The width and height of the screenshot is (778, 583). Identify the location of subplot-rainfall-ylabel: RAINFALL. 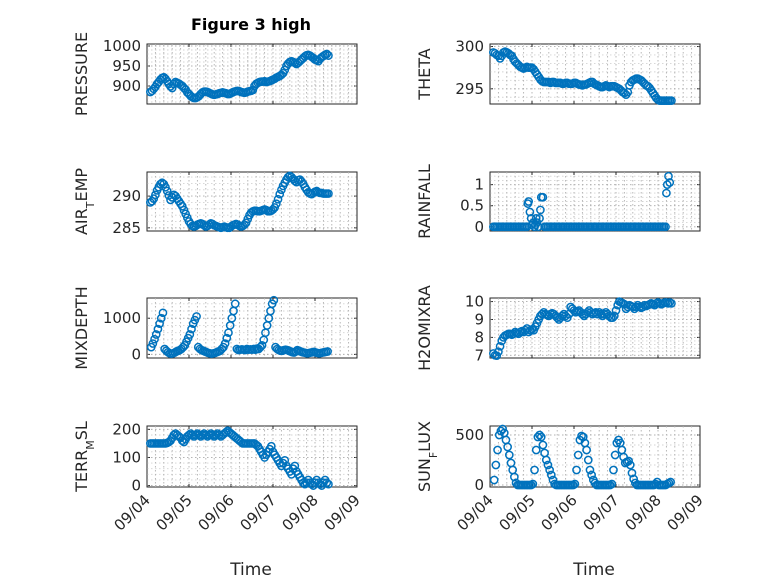
(424, 201).